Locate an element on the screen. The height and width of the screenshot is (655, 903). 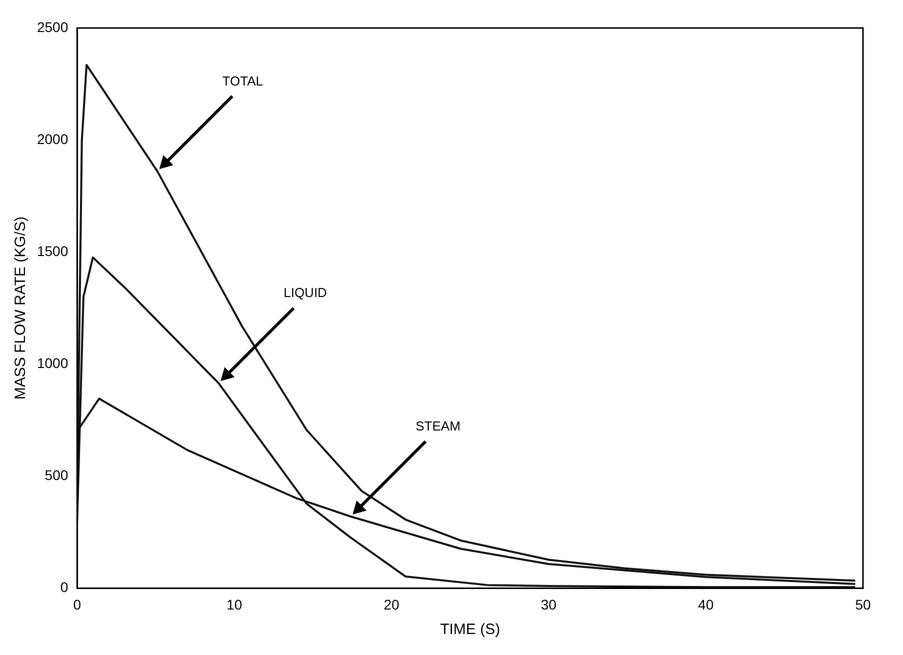
y-tick-label: 1000 is located at coordinates (52, 362).